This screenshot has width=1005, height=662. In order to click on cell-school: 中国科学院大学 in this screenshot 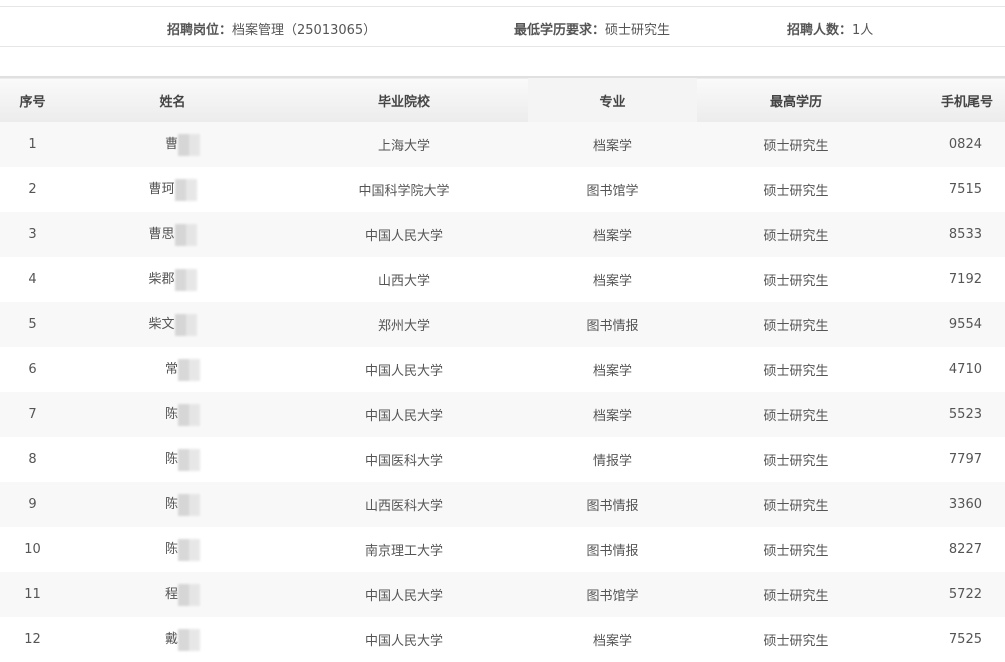, I will do `click(404, 191)`.